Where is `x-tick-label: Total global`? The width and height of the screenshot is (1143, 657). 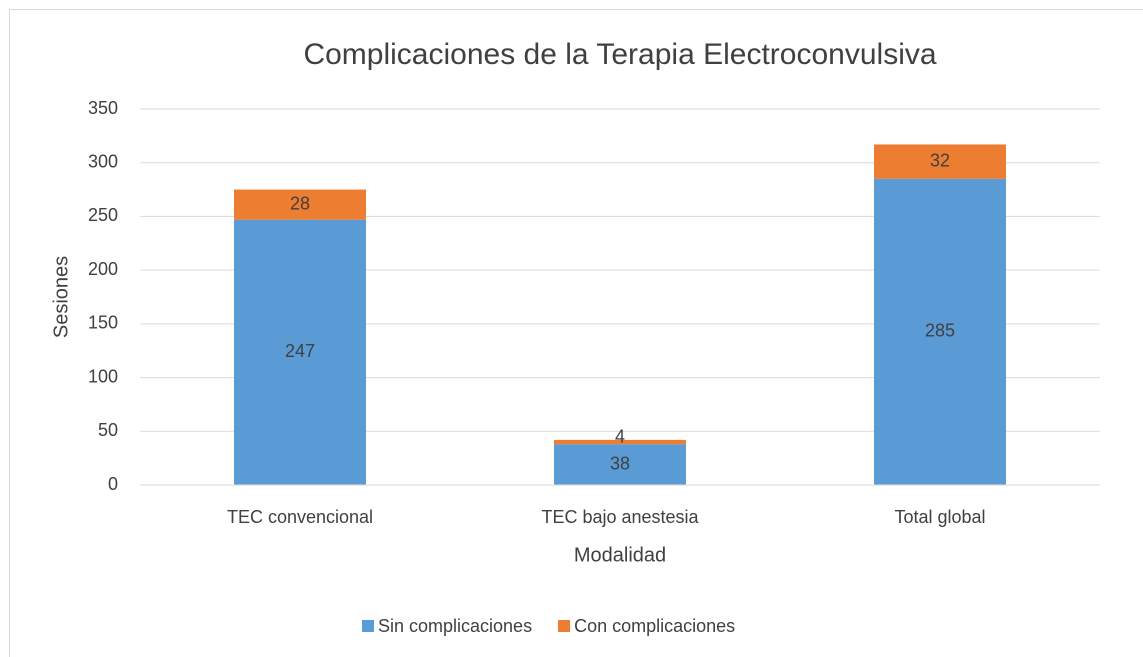
x-tick-label: Total global is located at coordinates (939, 517).